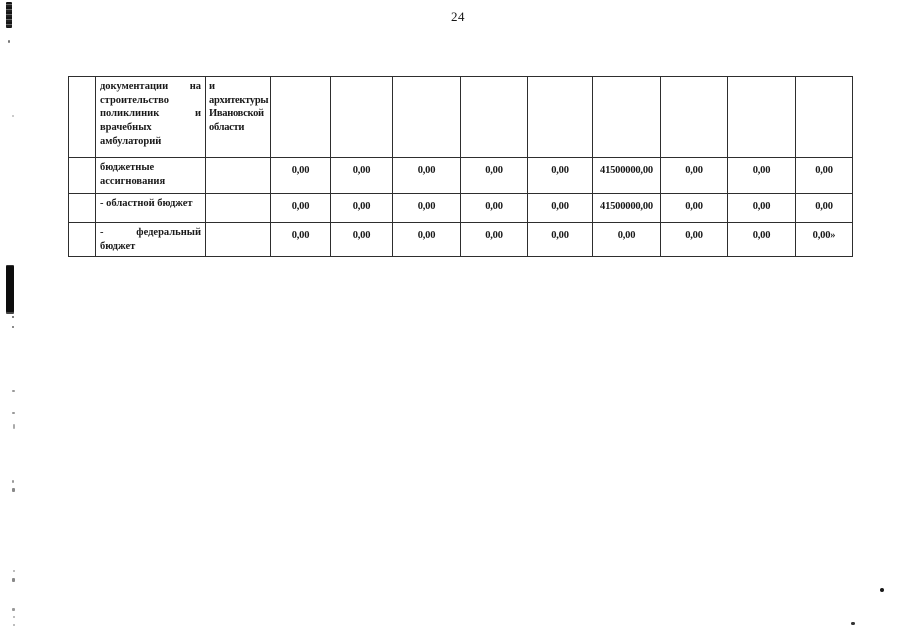 This screenshot has height=640, width=905. Describe the element at coordinates (150, 175) in the screenshot. I see `row-label: бюджетные ассигнования` at that location.